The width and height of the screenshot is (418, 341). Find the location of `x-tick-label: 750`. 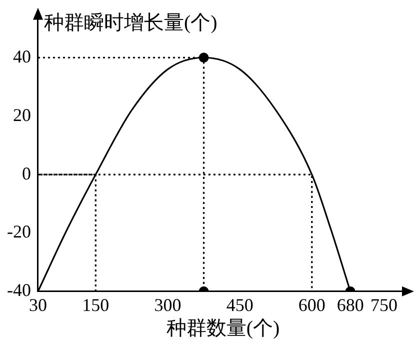

x-tick-label: 750 is located at coordinates (384, 304).